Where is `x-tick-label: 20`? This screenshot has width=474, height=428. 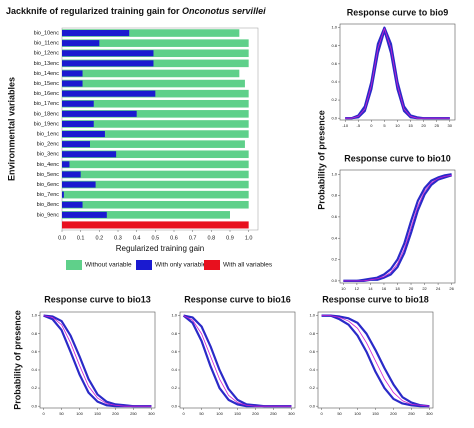 x-tick-label: 20 is located at coordinates (423, 125).